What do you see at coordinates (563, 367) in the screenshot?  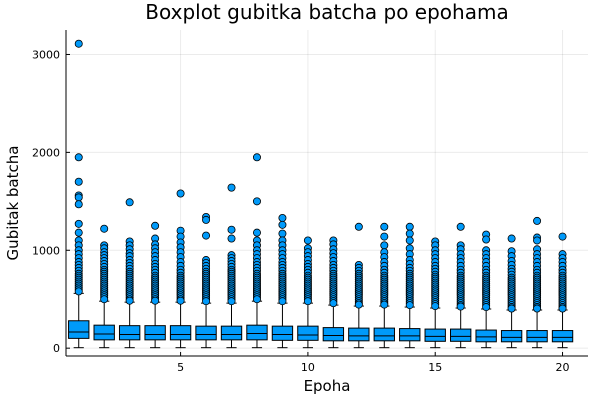 I see `x-tick-label: 20` at bounding box center [563, 367].